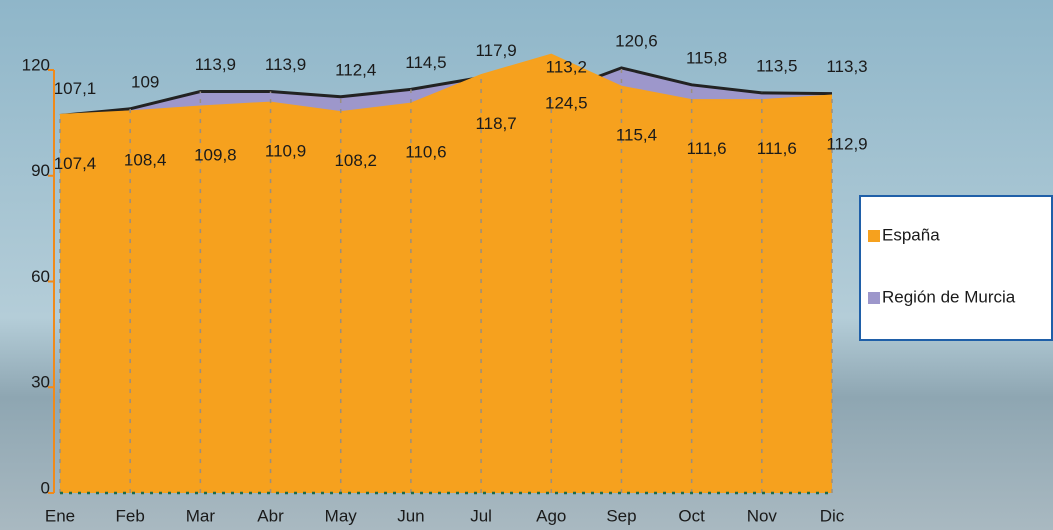 Image resolution: width=1053 pixels, height=530 pixels. I want to click on x-tick-label: Ago, so click(551, 515).